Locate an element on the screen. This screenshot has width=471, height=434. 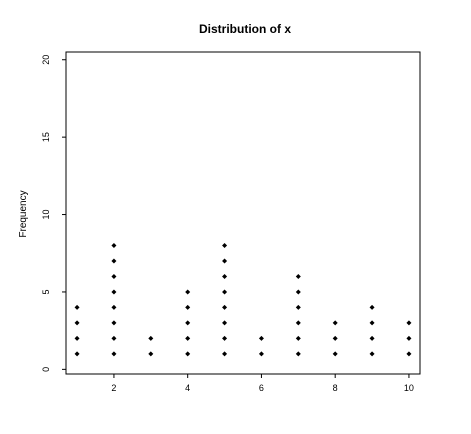
y-tick-label: 20 is located at coordinates (46, 60).